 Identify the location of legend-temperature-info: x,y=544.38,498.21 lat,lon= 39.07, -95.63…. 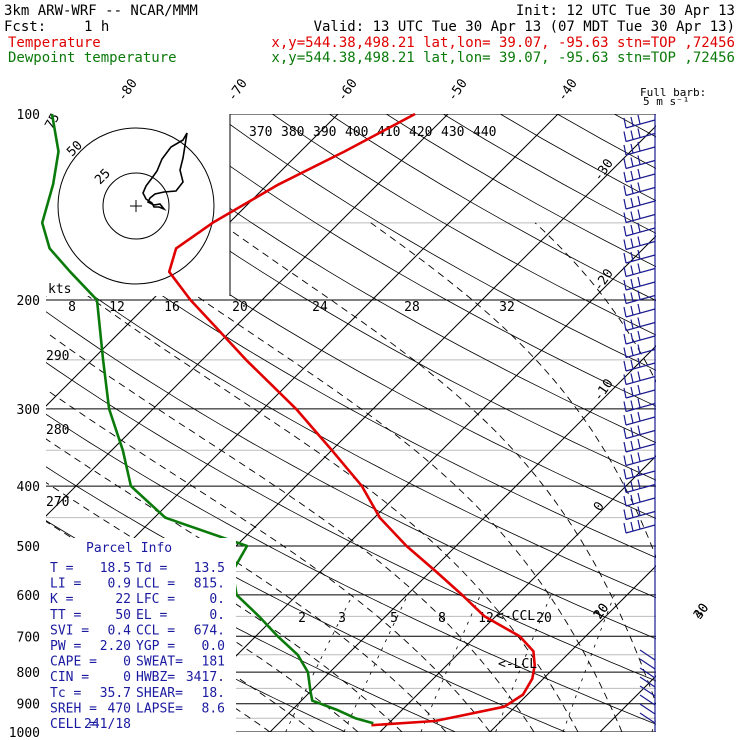
(503, 43).